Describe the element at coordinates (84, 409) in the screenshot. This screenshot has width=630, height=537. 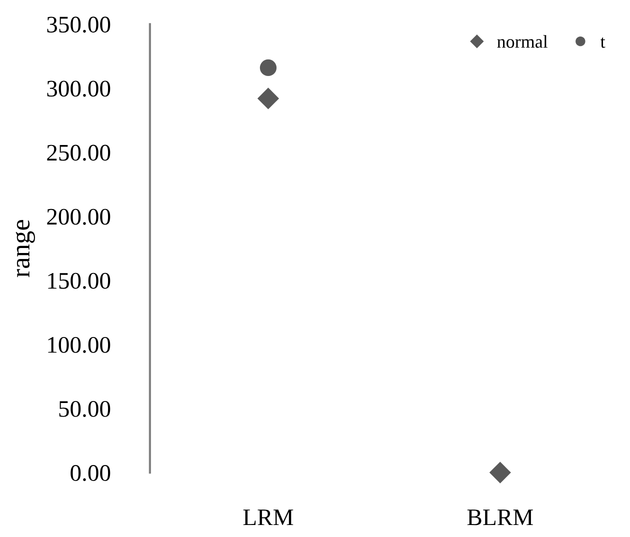
I see `y-tick-label: 50.00` at that location.